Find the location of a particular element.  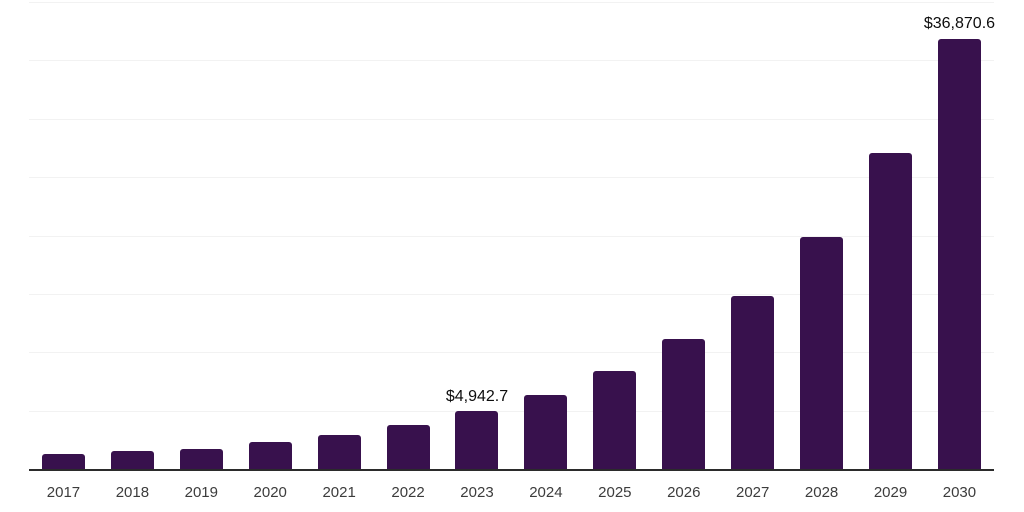

bar-column-2027 is located at coordinates (752, 382).